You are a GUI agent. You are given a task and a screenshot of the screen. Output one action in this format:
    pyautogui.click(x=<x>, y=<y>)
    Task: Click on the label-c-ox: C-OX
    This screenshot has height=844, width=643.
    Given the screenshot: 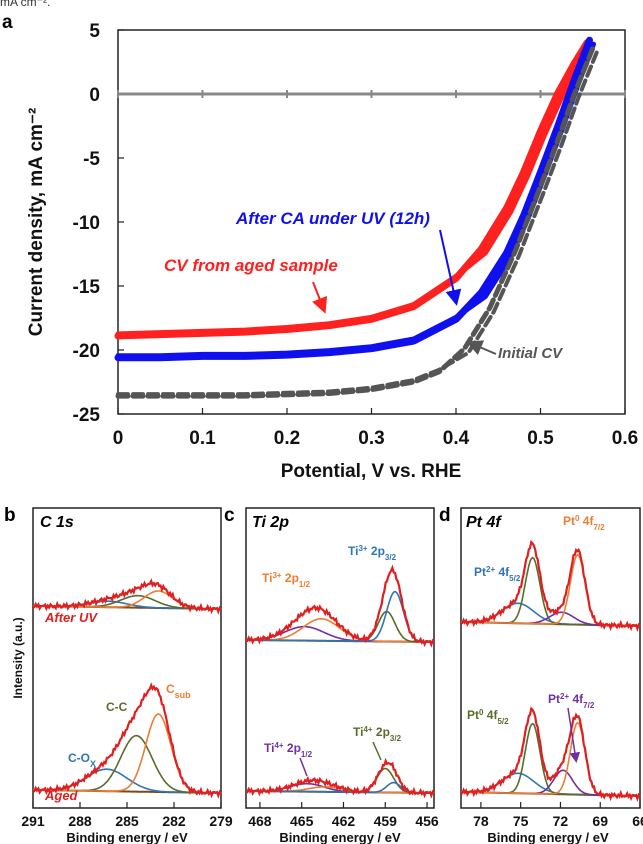 What is the action you would take?
    pyautogui.click(x=82, y=760)
    